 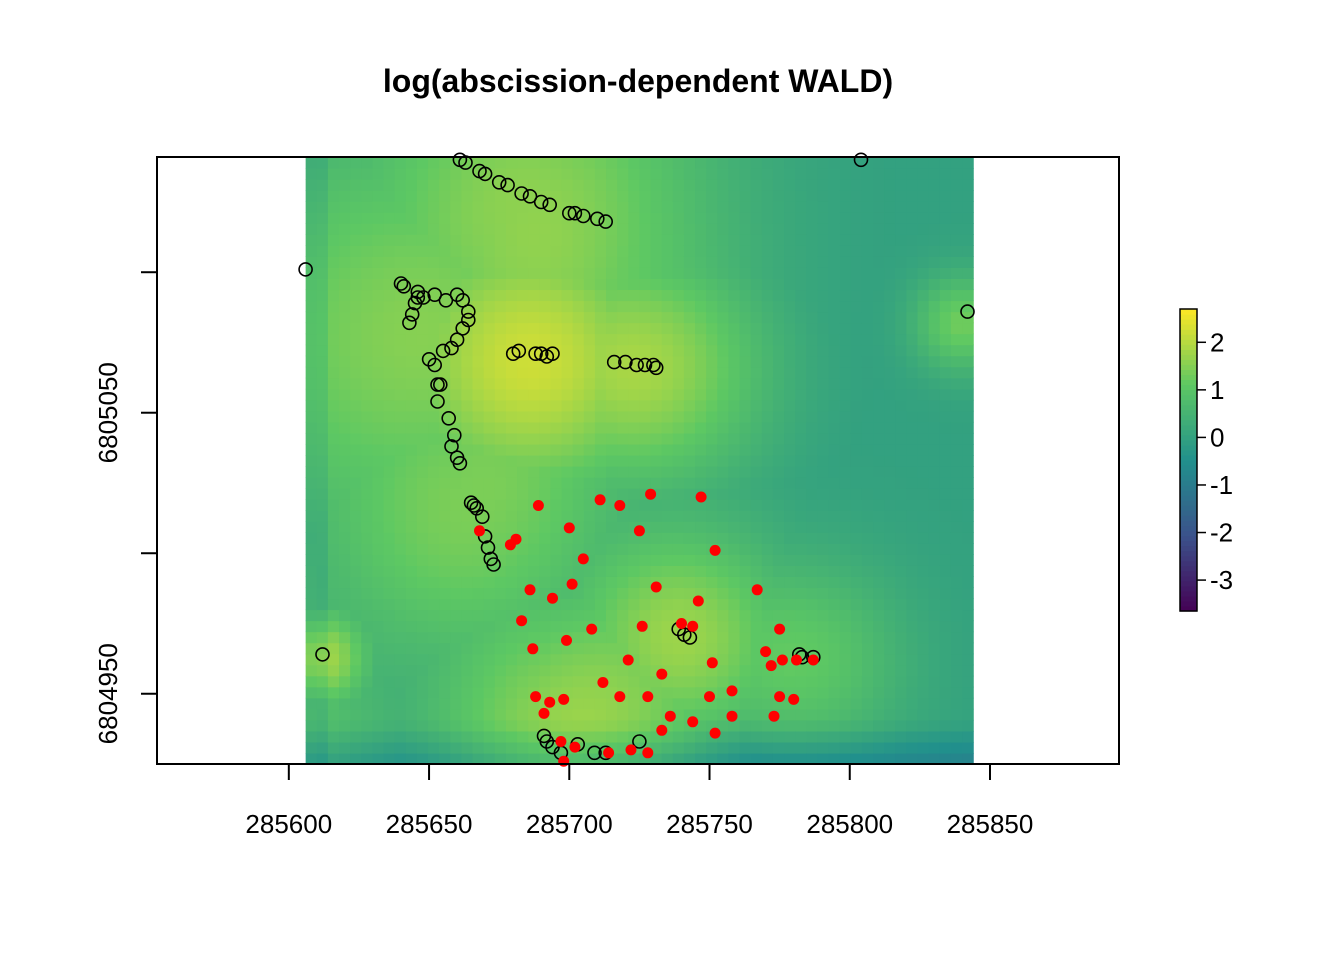 I want to click on colorbar-segment, so click(x=1188, y=342).